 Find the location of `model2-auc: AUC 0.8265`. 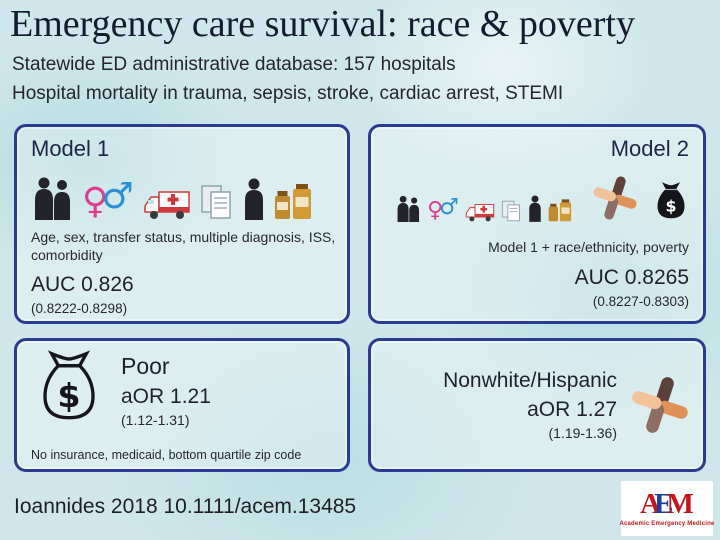

model2-auc: AUC 0.8265 is located at coordinates (631, 278).